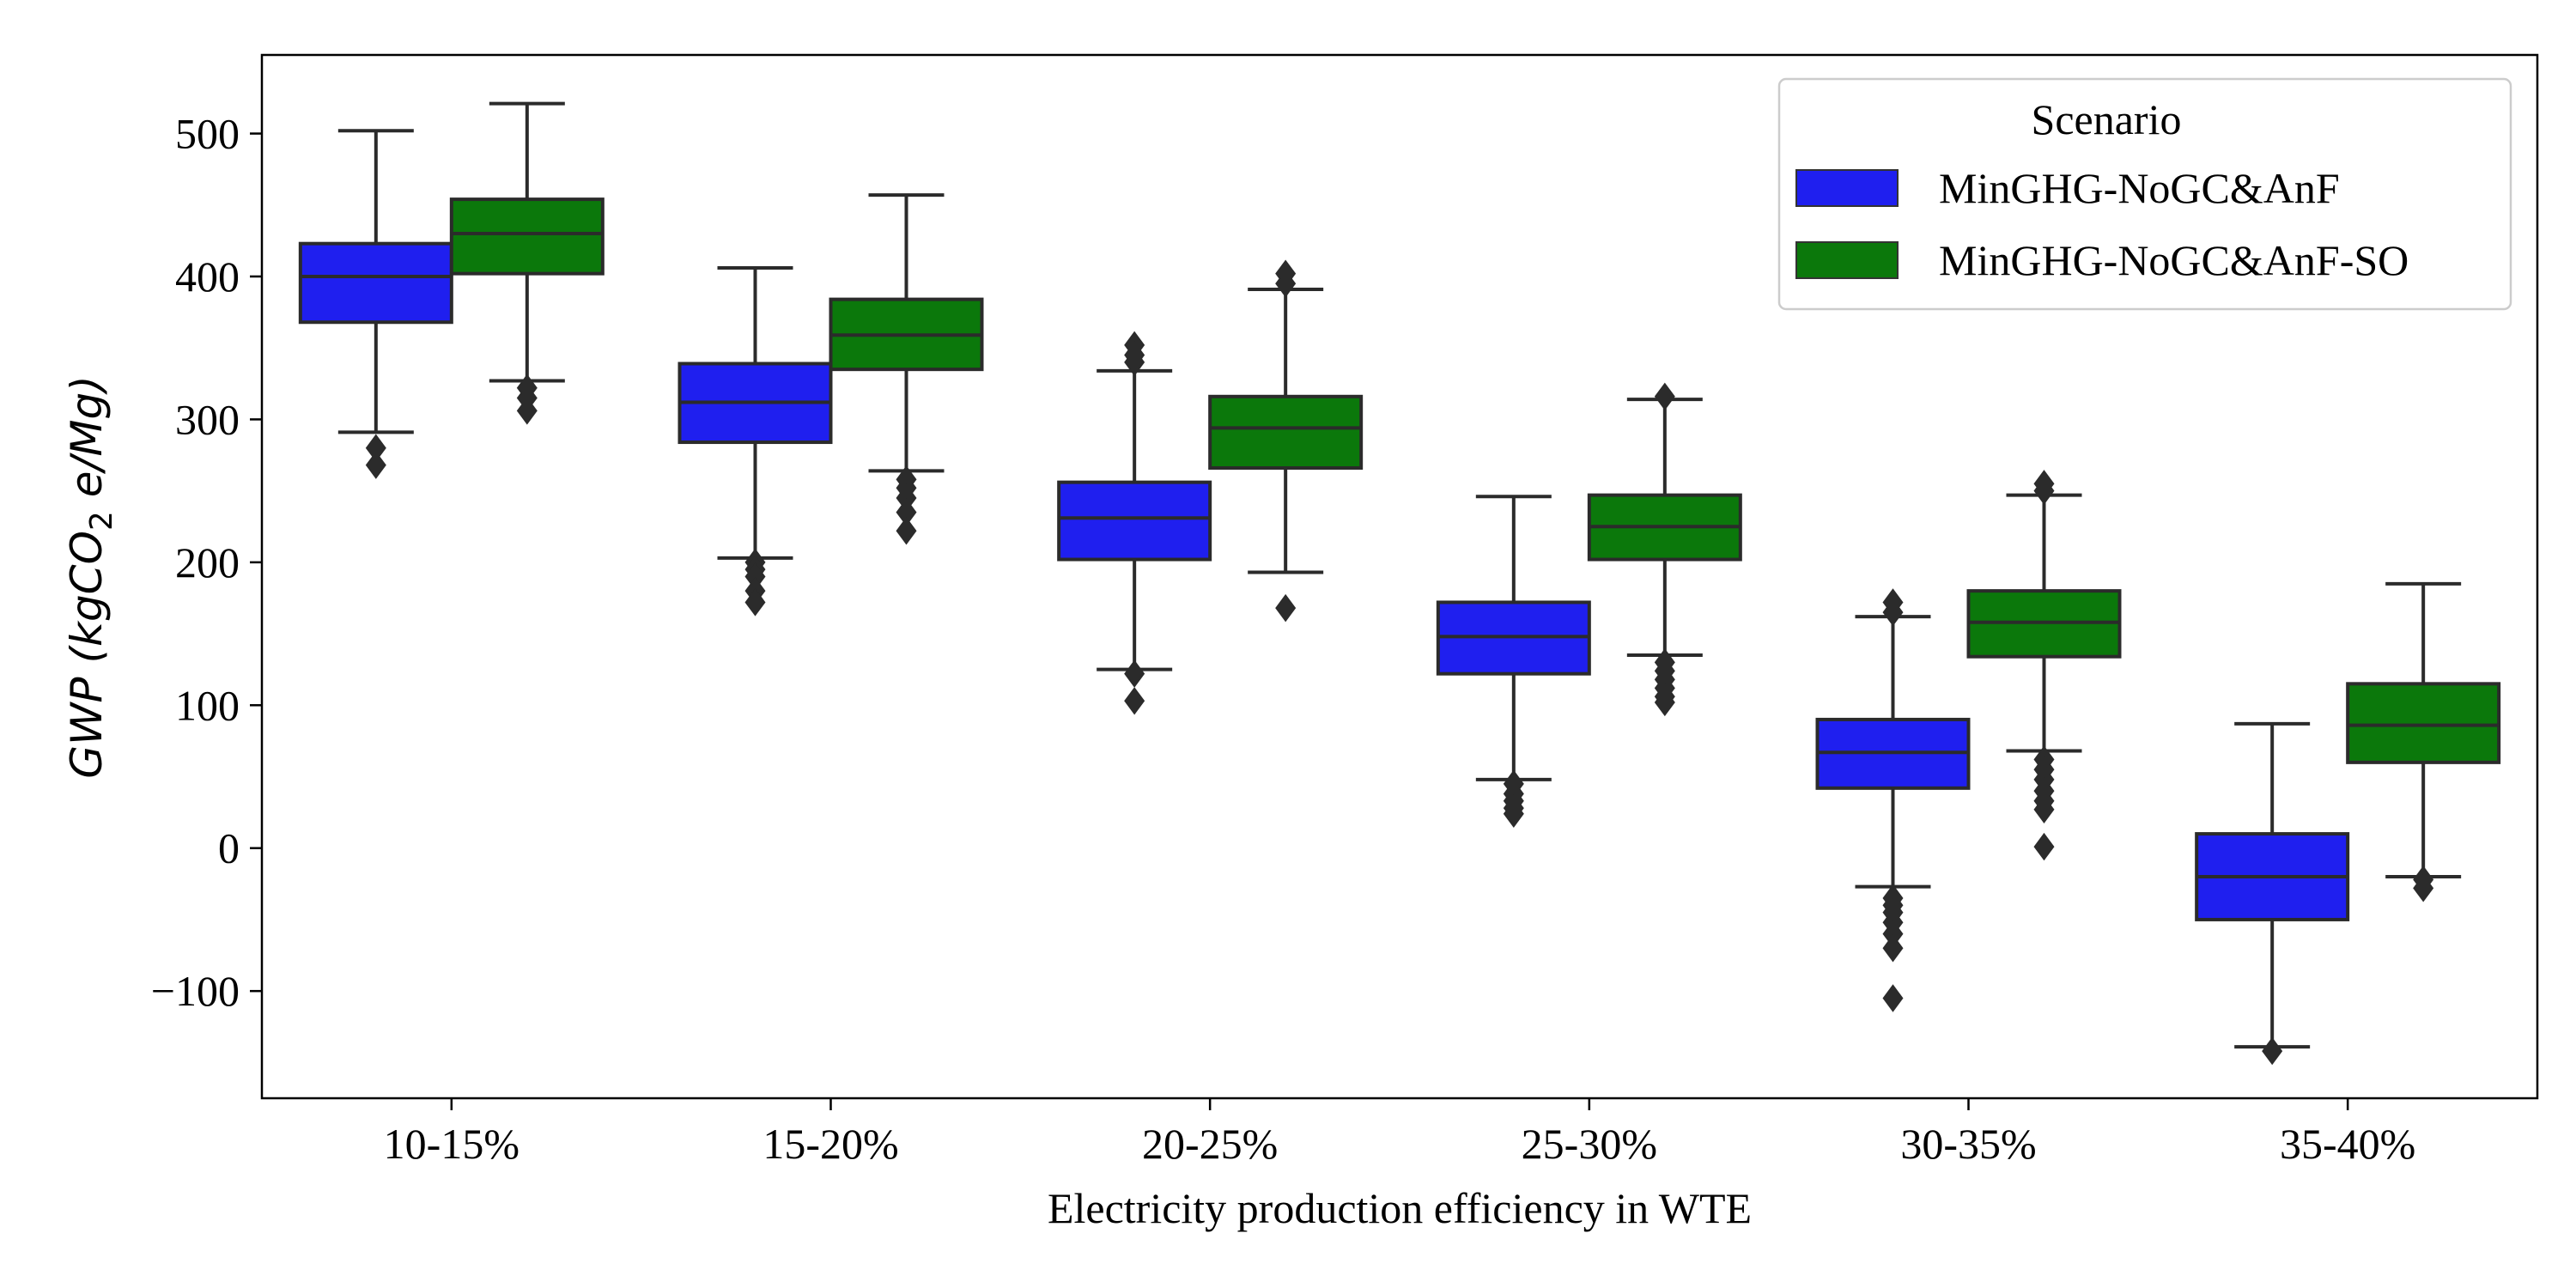 The width and height of the screenshot is (2576, 1288). I want to click on y-axis-label: GWP (kgCO2 e/Mg), so click(90, 577).